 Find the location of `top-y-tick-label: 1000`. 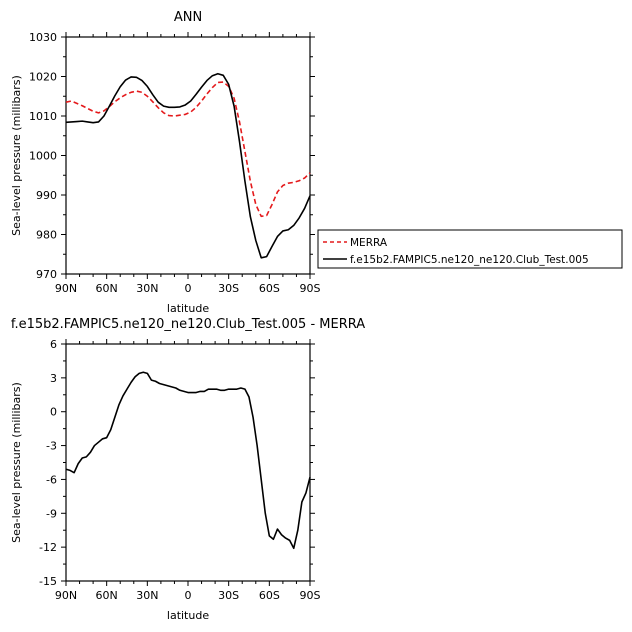

top-y-tick-label: 1000 is located at coordinates (43, 156).